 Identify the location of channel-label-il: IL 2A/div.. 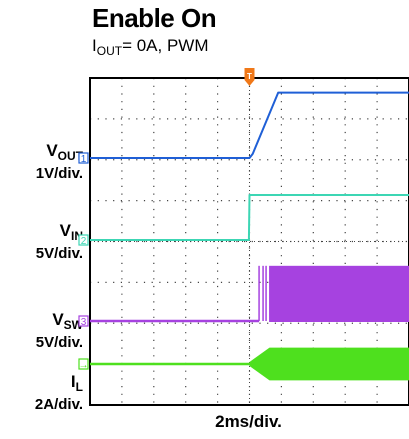
(58, 392).